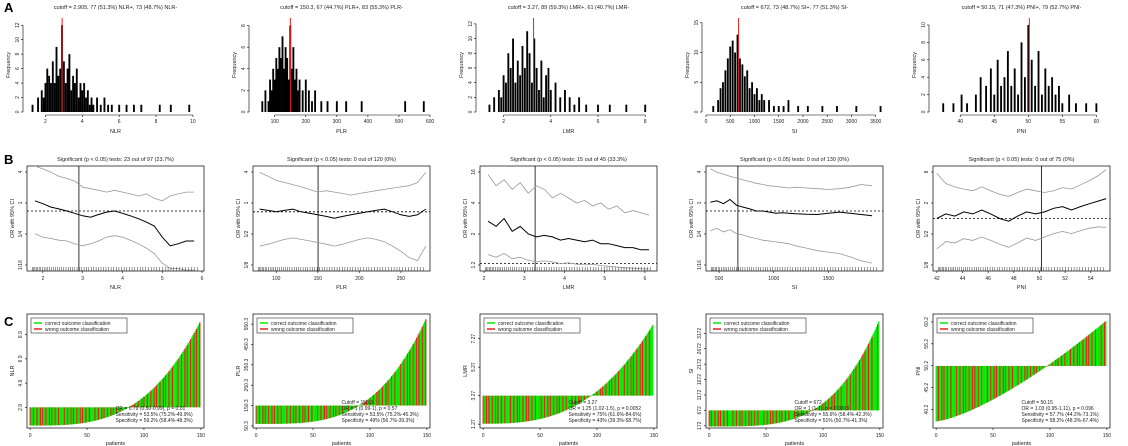  What do you see at coordinates (1022, 132) in the screenshot?
I see `x-axis-label: PNI` at bounding box center [1022, 132].